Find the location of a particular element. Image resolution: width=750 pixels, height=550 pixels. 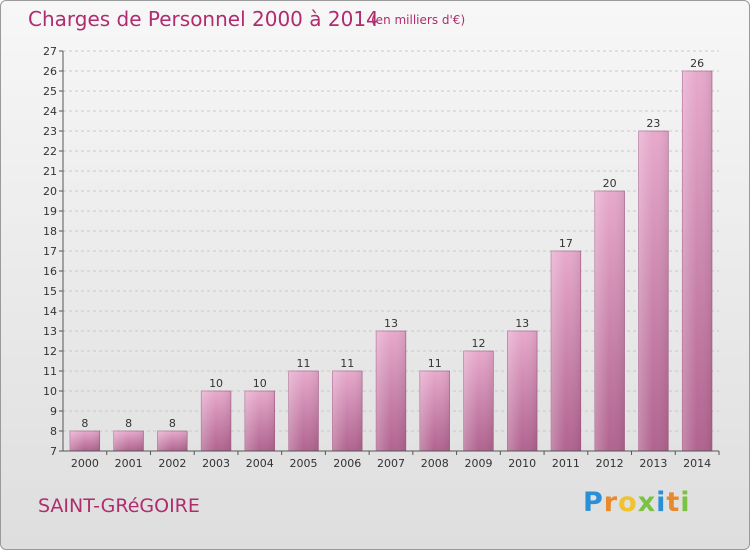

y-tick-label: 22 is located at coordinates (50, 151).